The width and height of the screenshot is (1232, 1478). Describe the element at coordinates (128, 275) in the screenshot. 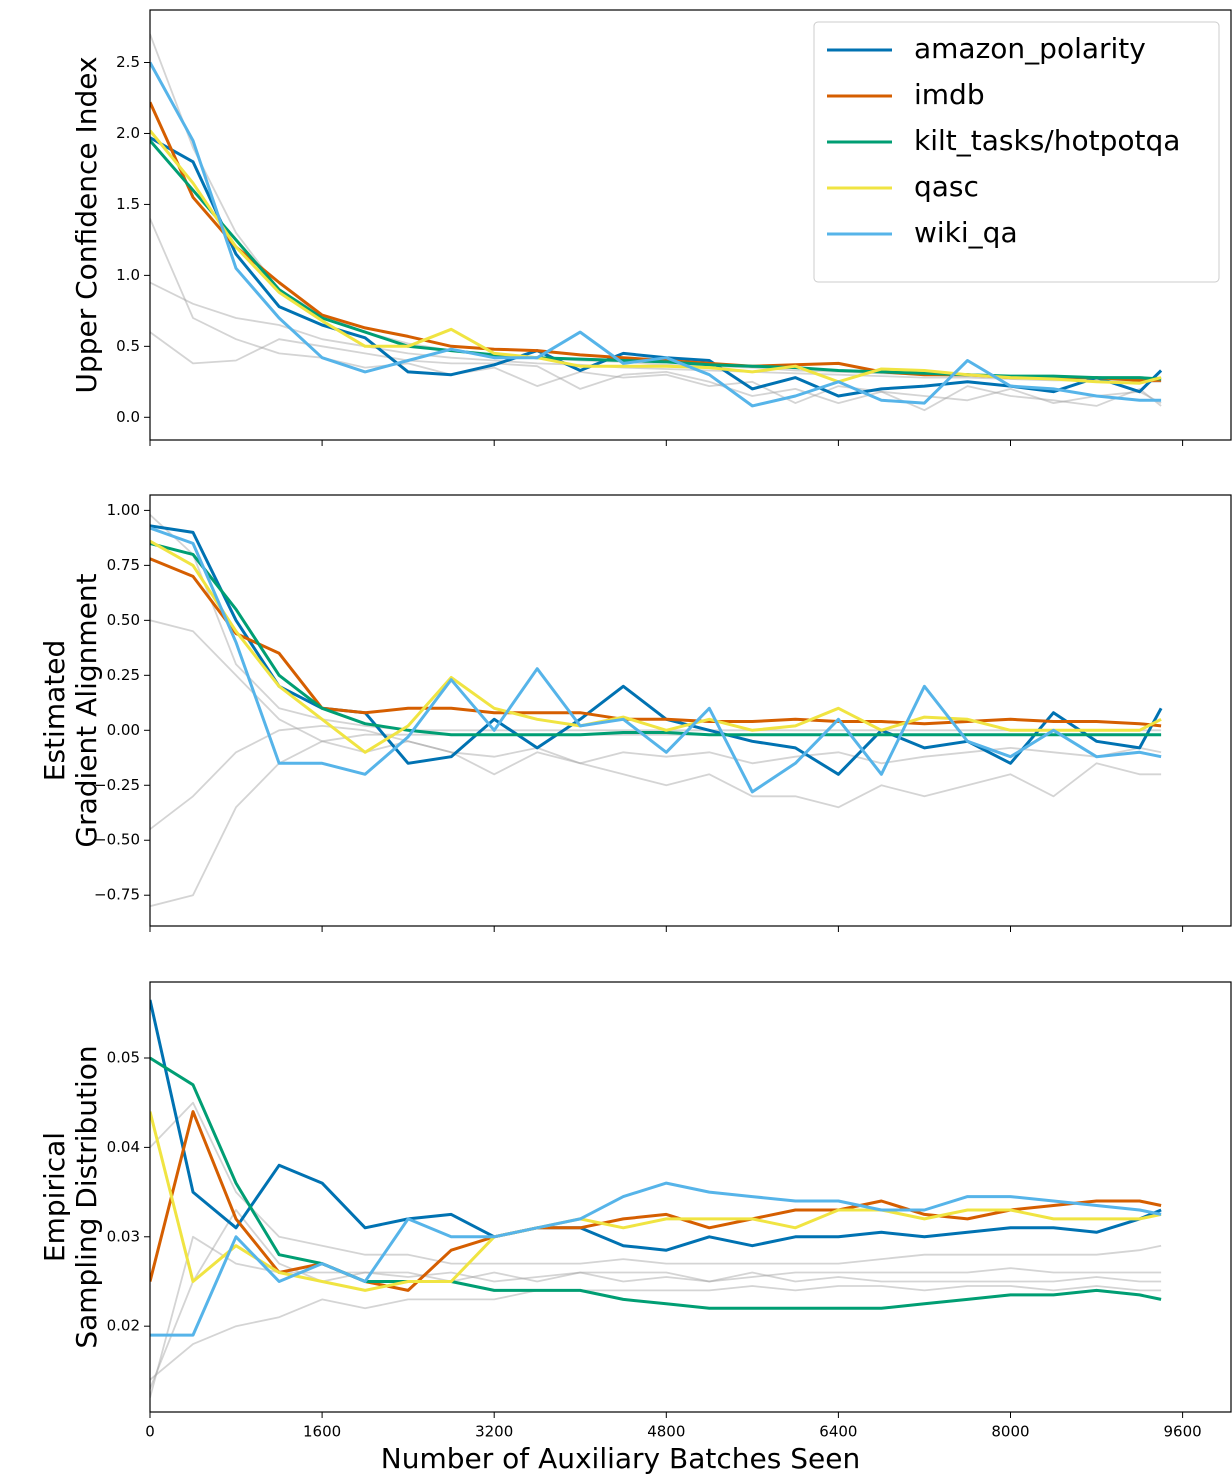

I see `y-tick-label: 1.0` at that location.